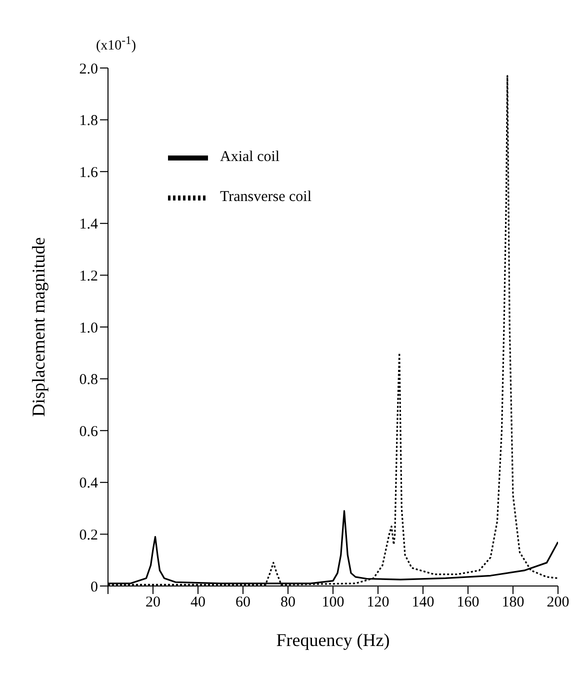  What do you see at coordinates (88, 121) in the screenshot?
I see `y-tick-label: 1.8` at bounding box center [88, 121].